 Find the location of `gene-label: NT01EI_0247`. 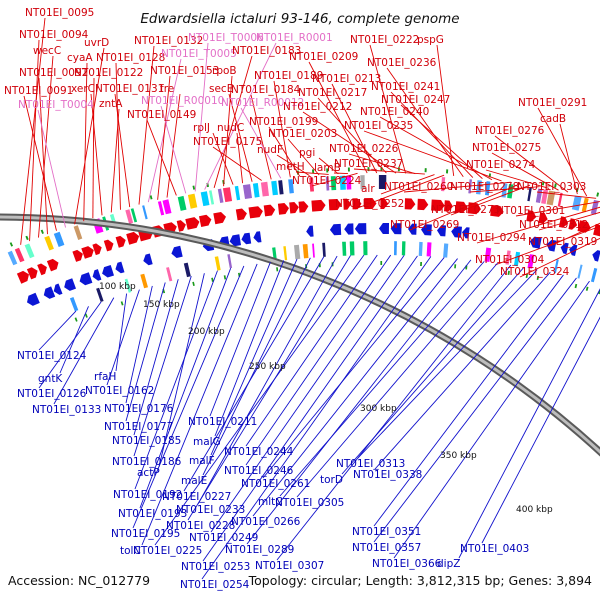

gene-label: NT01EI_0247 is located at coordinates (415, 100).